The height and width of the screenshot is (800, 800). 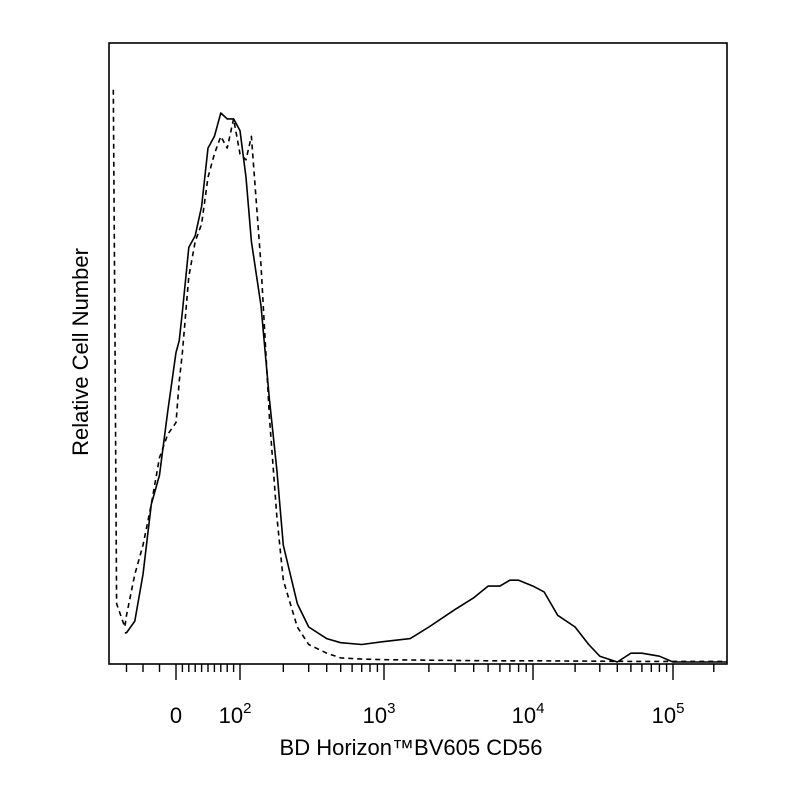 I want to click on x-tick-label: 10⁴, so click(x=528, y=714).